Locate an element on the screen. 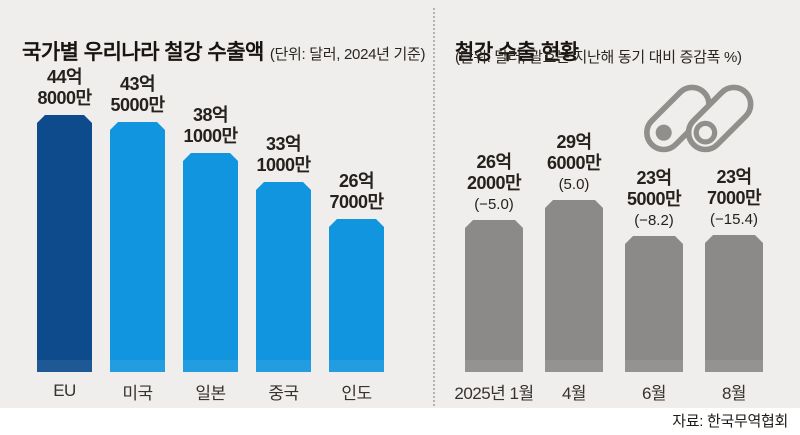 The image size is (800, 435). bar-value-label: 23억 7000만 (−15.4) is located at coordinates (734, 198).